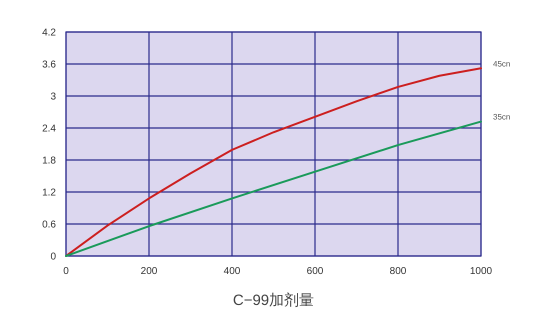 This screenshot has width=554, height=329. I want to click on x-tick-label: 1000, so click(481, 271).